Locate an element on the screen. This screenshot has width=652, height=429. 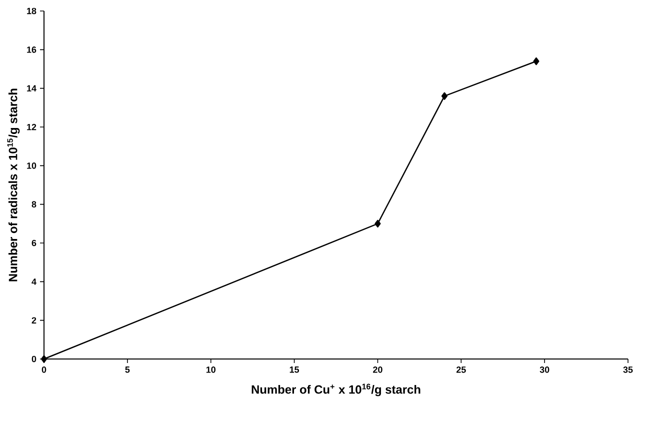
x-tick-label: 25 is located at coordinates (461, 369).